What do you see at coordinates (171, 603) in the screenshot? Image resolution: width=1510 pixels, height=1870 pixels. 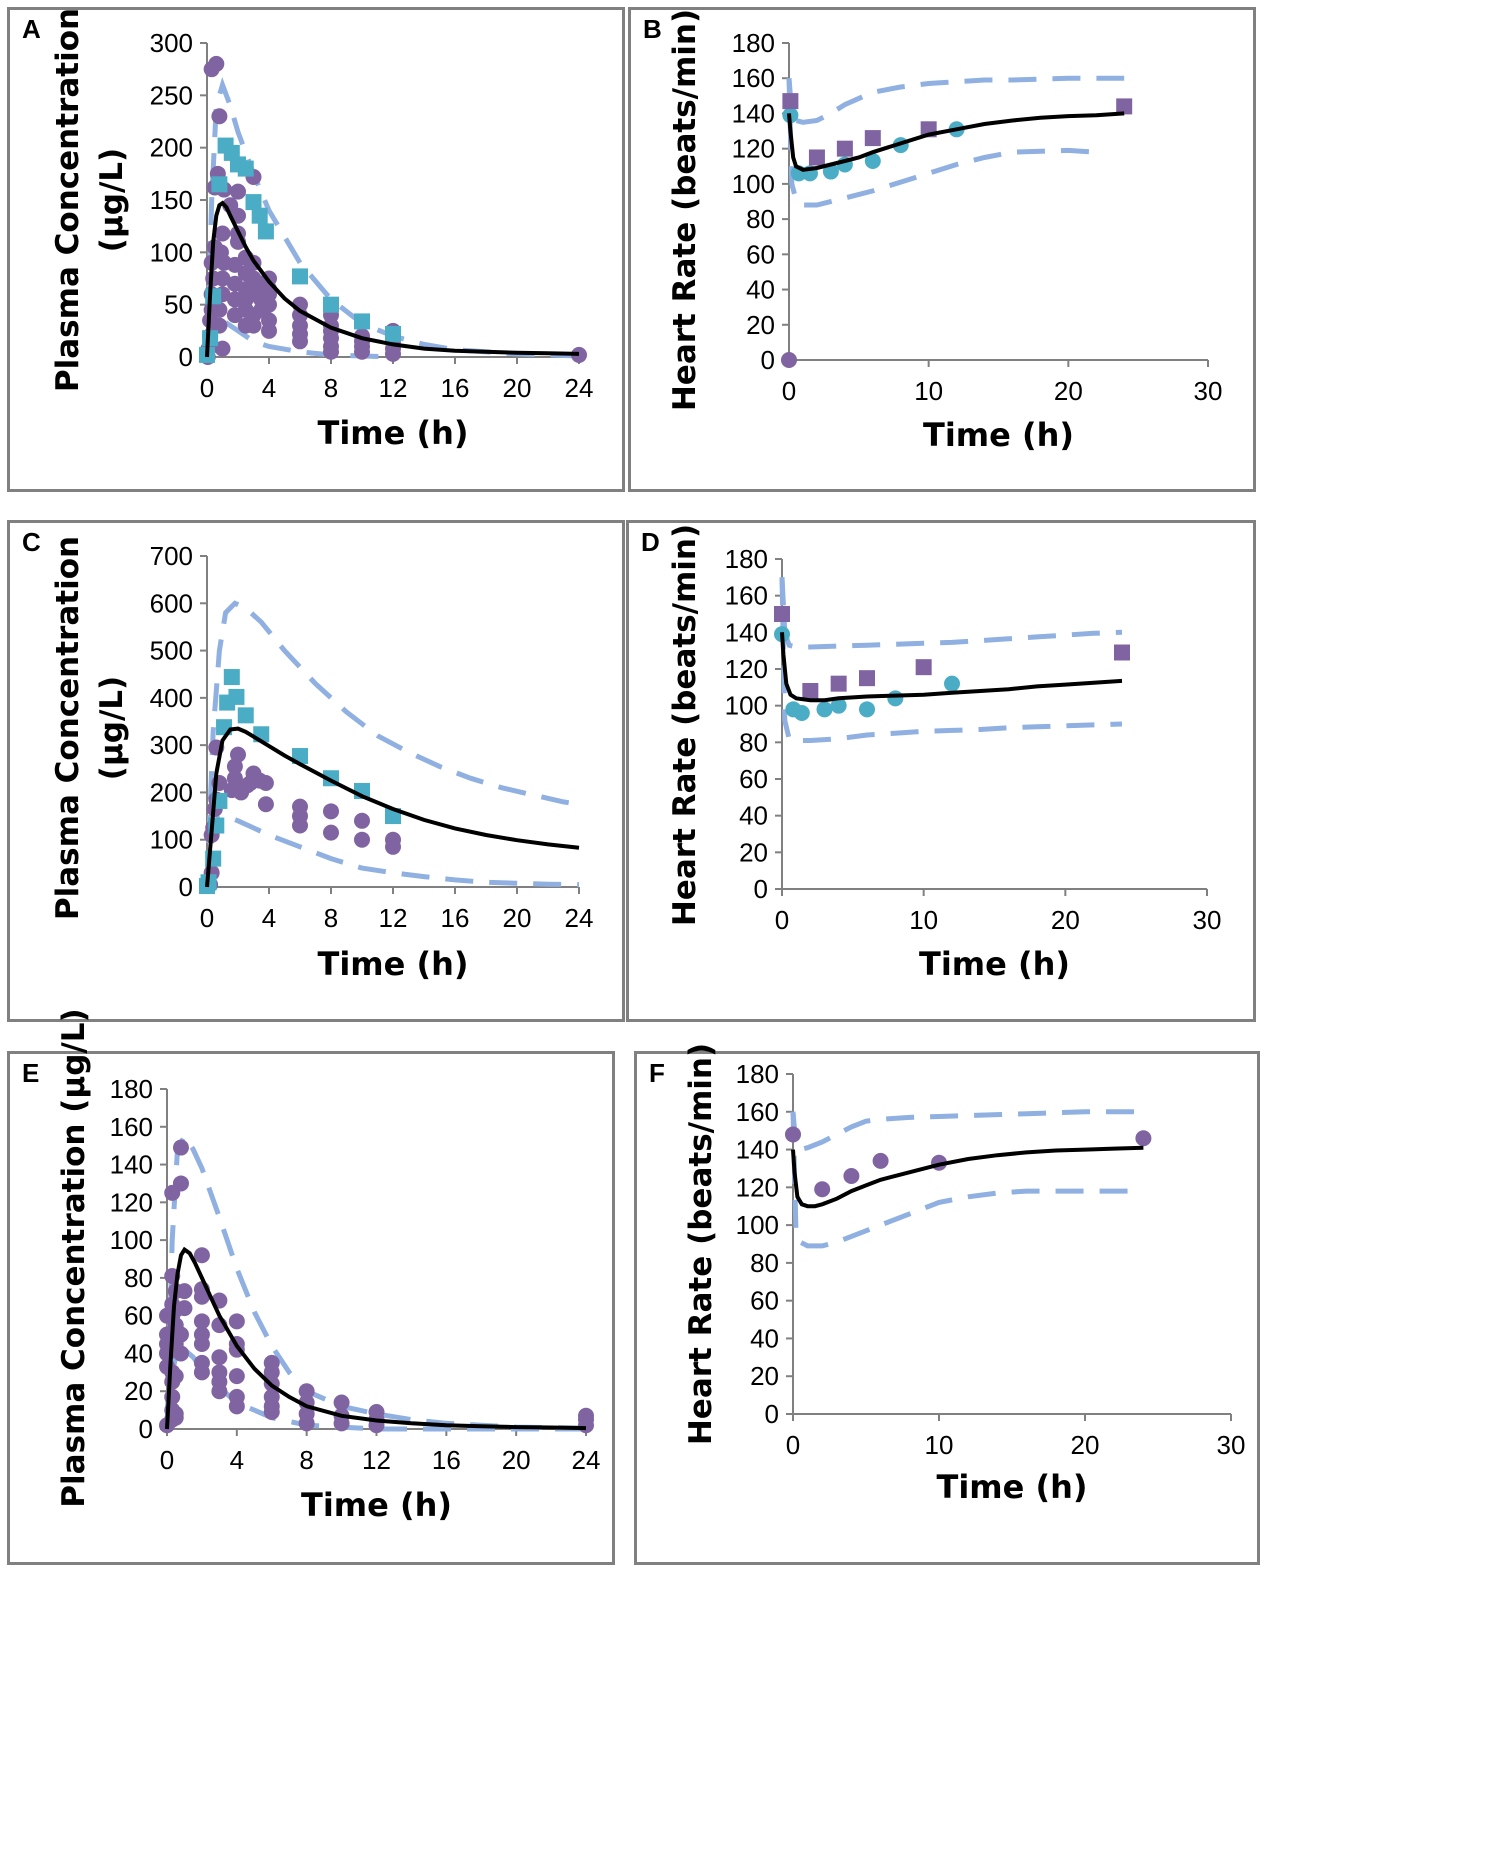 I see `y-tick-label: 600` at bounding box center [171, 603].